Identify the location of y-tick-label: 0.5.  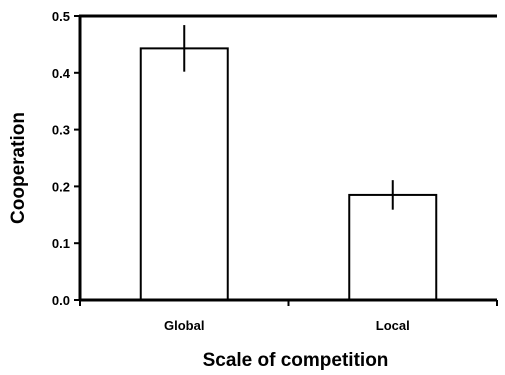
(61, 16).